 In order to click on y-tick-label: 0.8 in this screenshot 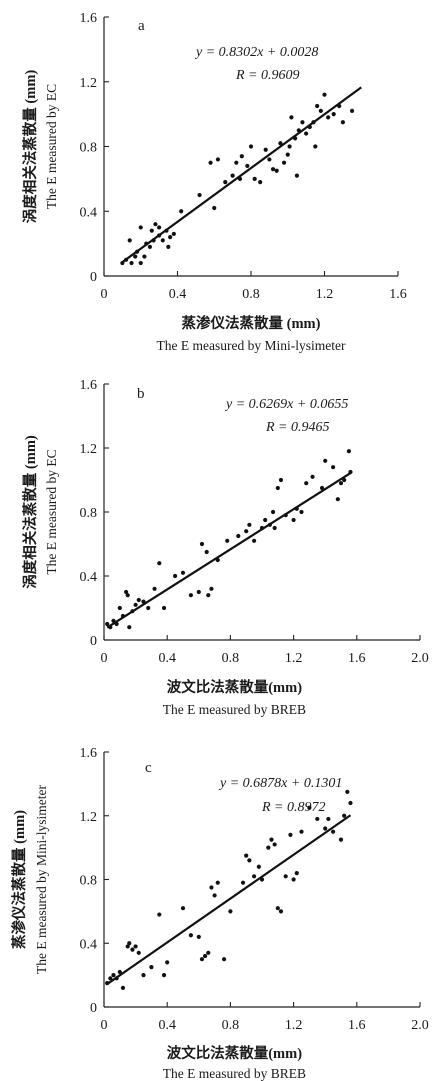, I will do `click(89, 148)`.